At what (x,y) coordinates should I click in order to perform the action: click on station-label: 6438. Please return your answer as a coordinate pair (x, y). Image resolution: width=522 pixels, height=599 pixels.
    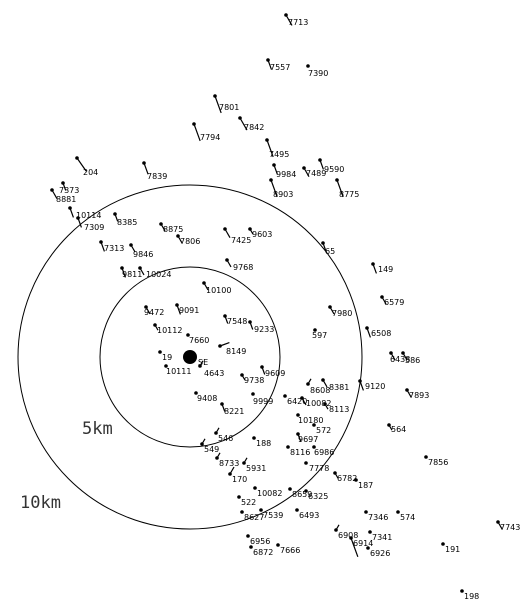
    Looking at the image, I should click on (400, 359).